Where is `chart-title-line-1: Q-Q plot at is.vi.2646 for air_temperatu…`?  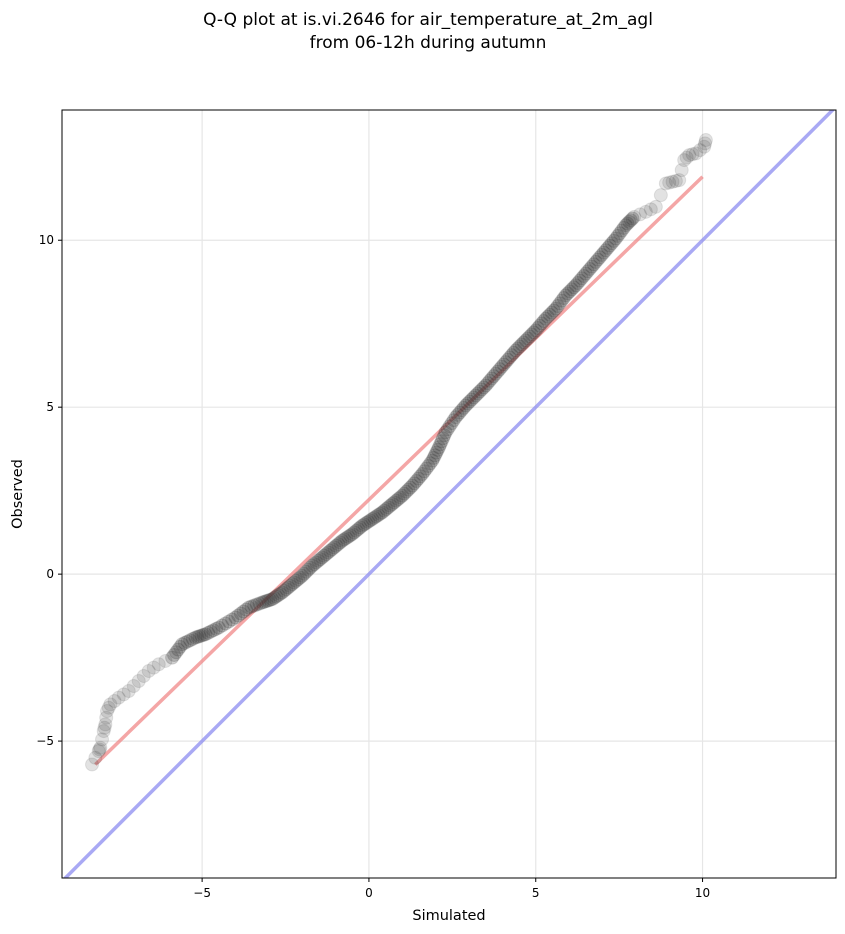
chart-title-line-1: Q-Q plot at is.vi.2646 for air_temperatu… is located at coordinates (428, 20).